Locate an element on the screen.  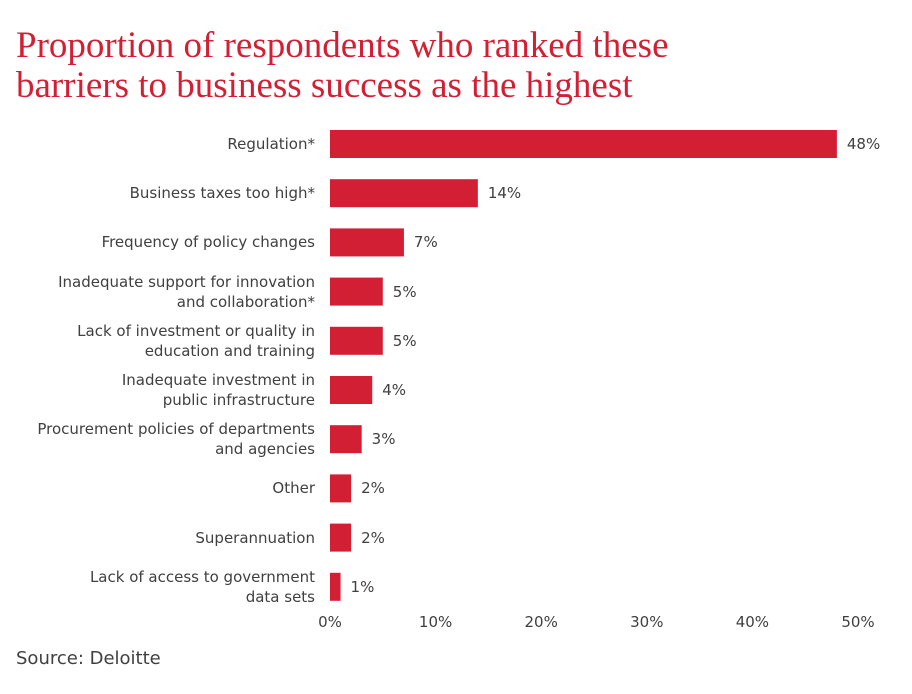
category-label: Lack of access to government data sets is located at coordinates (202, 586).